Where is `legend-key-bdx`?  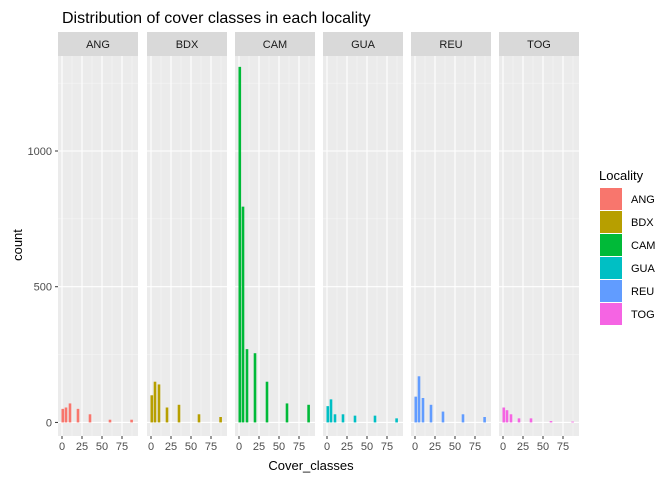 legend-key-bdx is located at coordinates (611, 222).